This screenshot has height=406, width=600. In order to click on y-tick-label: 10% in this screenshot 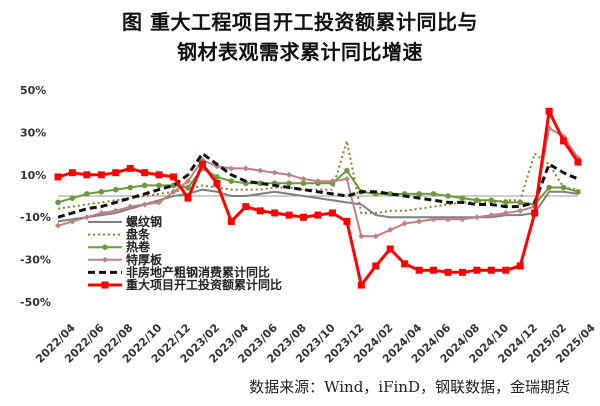, I will do `click(33, 175)`.